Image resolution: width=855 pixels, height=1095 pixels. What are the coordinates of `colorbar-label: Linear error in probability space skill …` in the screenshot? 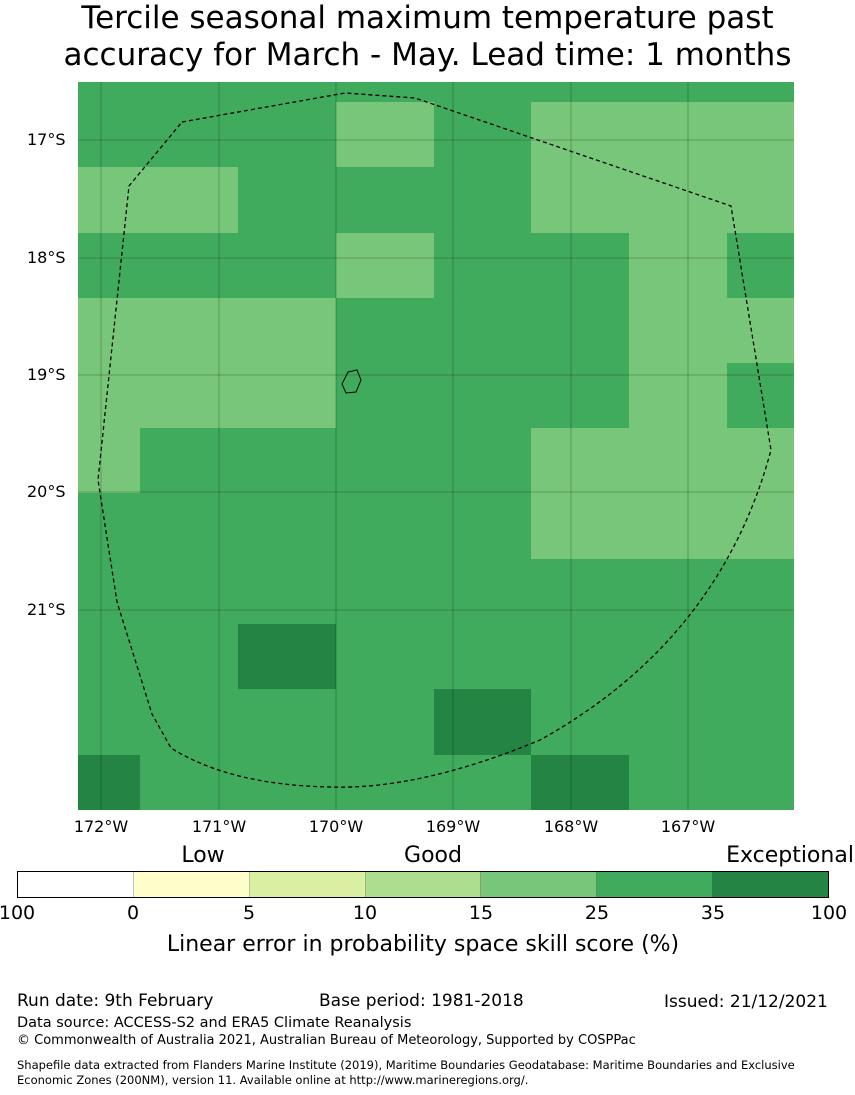 It's located at (423, 944).